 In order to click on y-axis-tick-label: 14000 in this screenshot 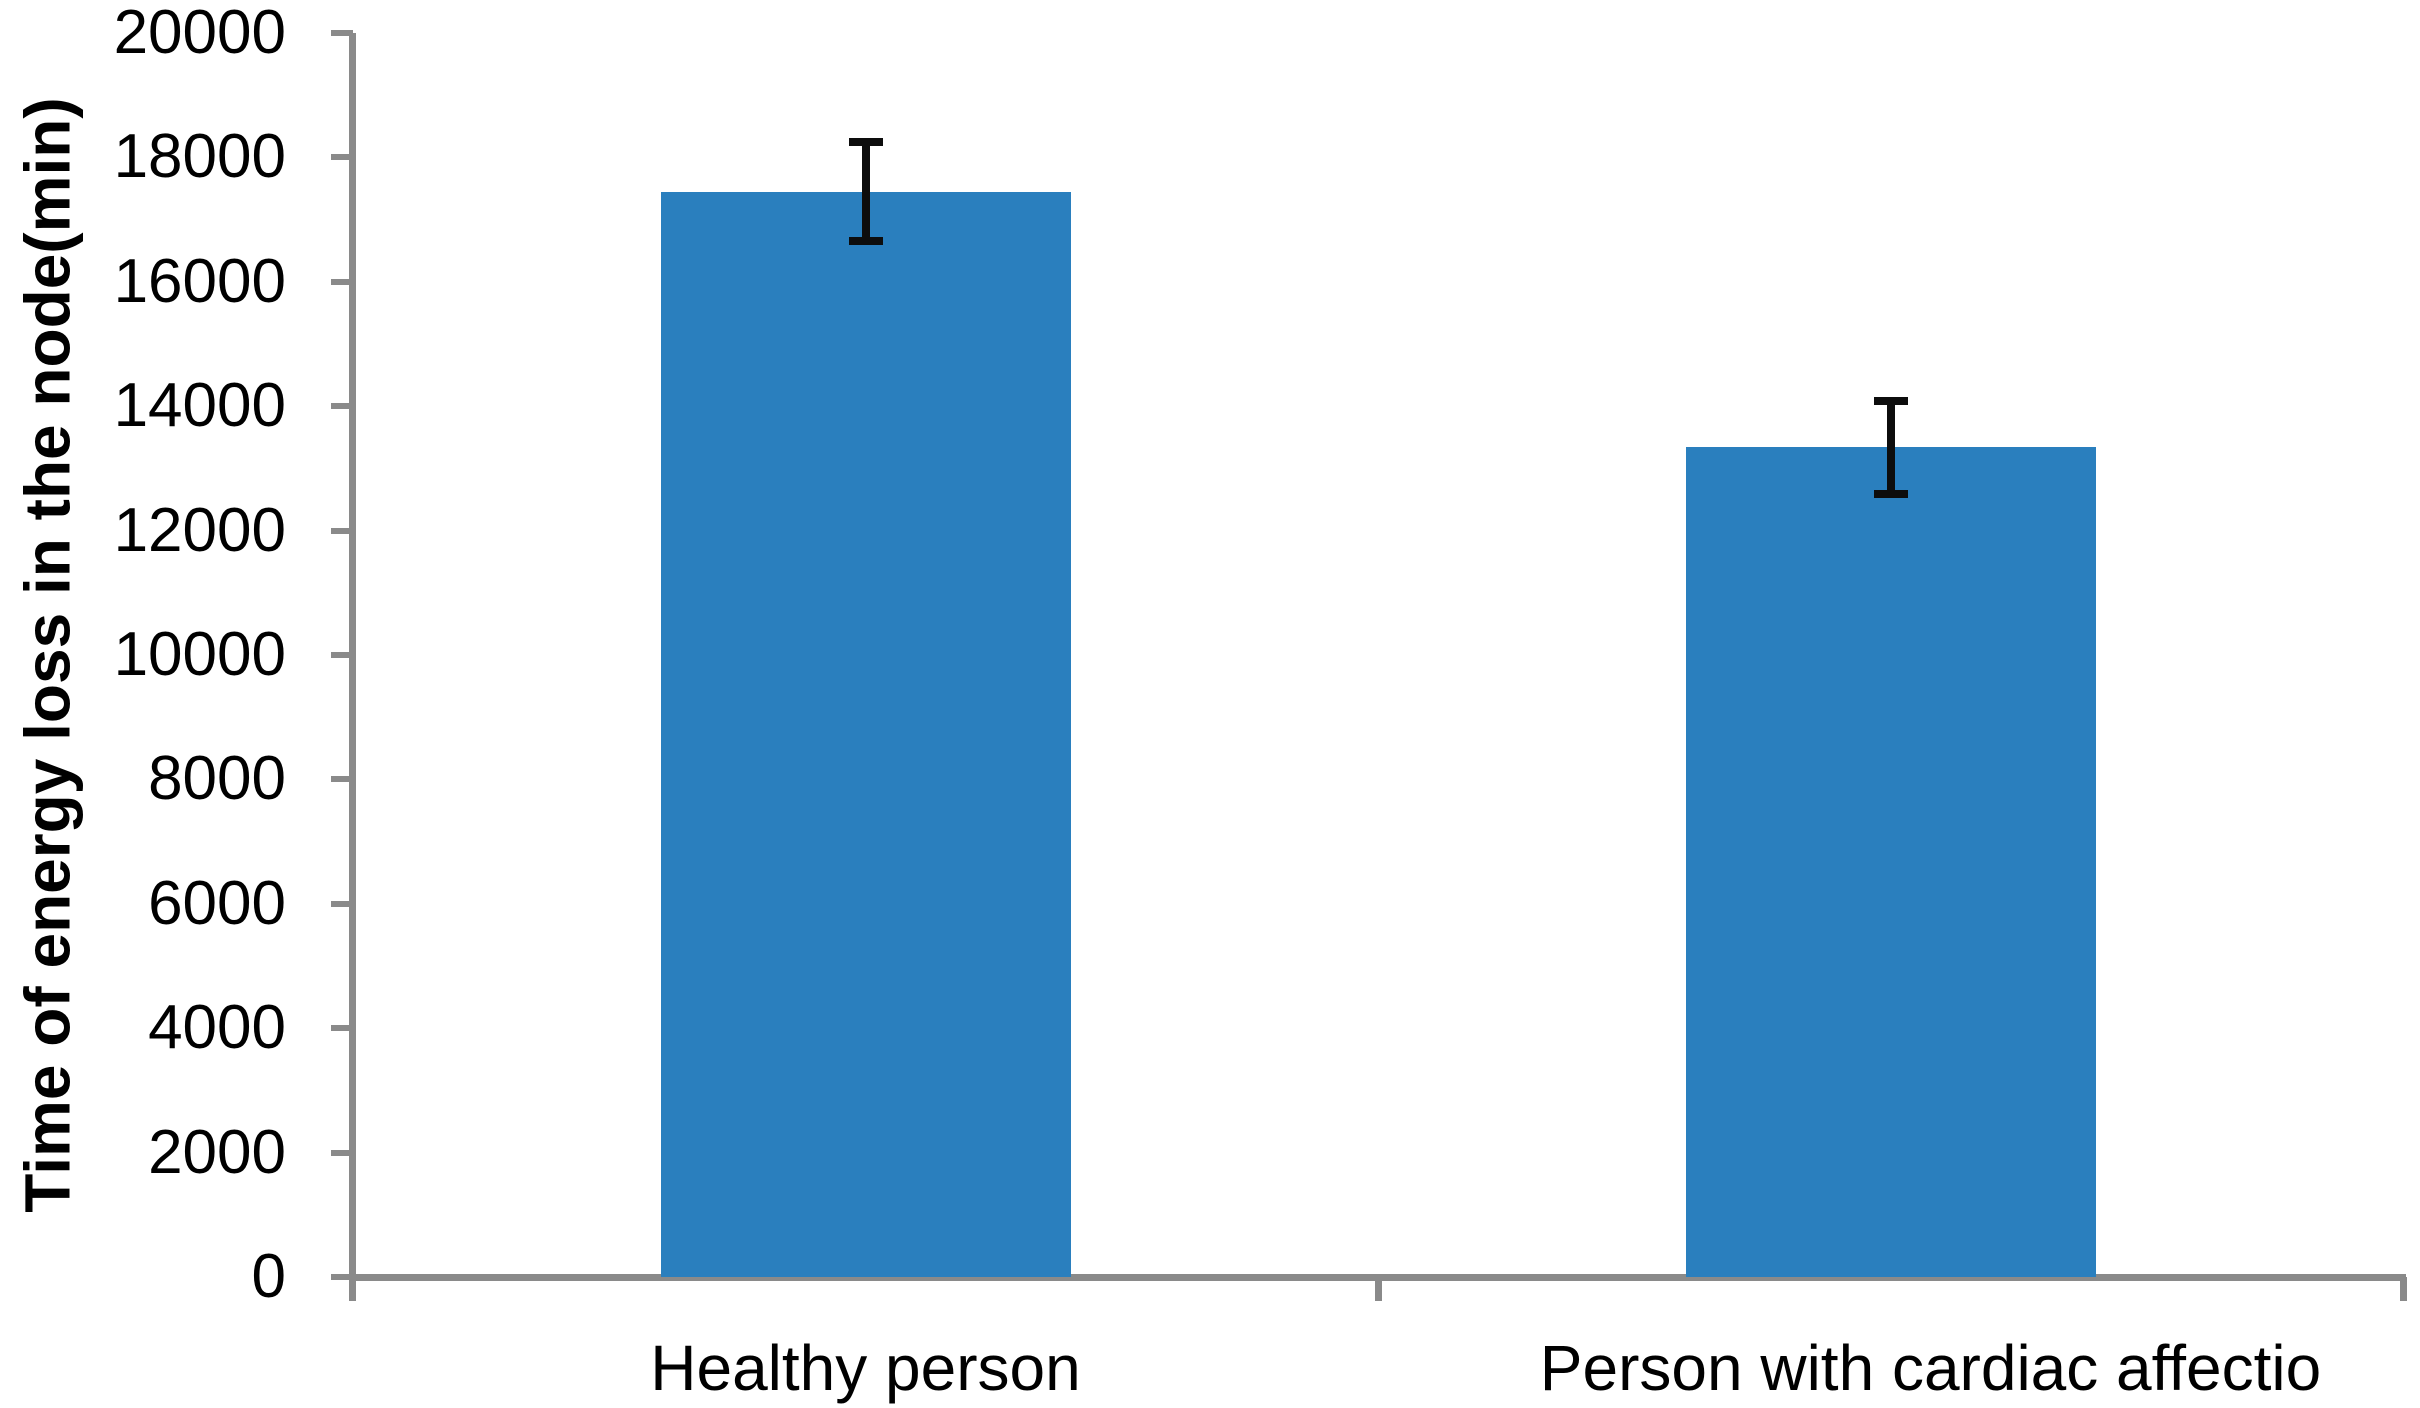, I will do `click(199, 406)`.